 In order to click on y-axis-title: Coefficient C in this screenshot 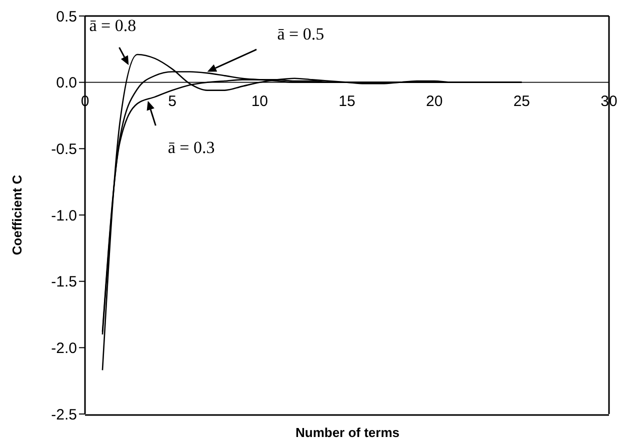, I will do `click(17, 215)`.